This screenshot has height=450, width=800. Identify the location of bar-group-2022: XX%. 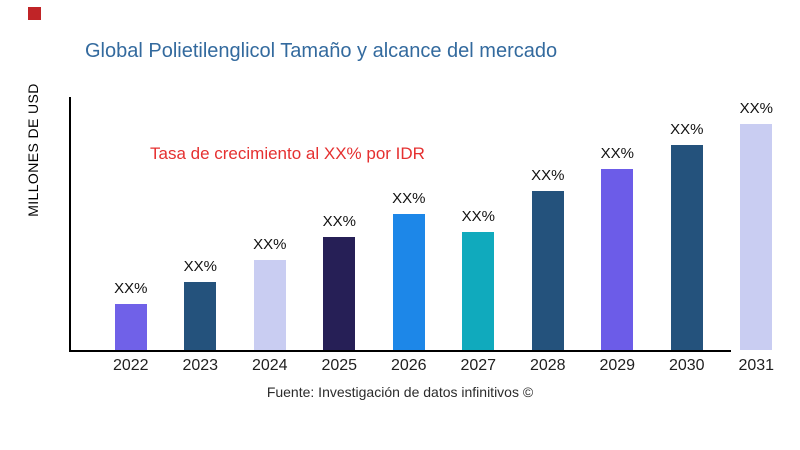
(131, 225).